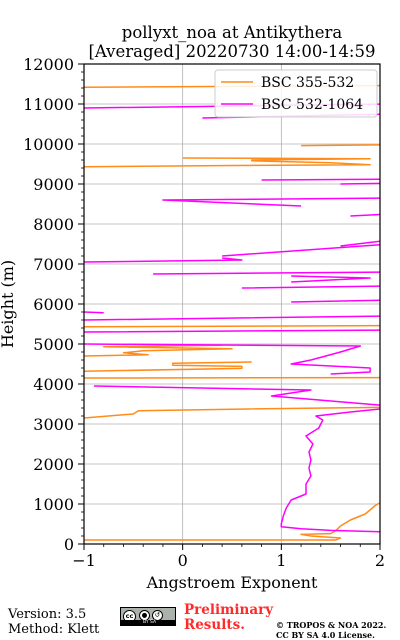 The image size is (400, 640). Describe the element at coordinates (214, 625) in the screenshot. I see `preliminary-line-2: Results.` at that location.